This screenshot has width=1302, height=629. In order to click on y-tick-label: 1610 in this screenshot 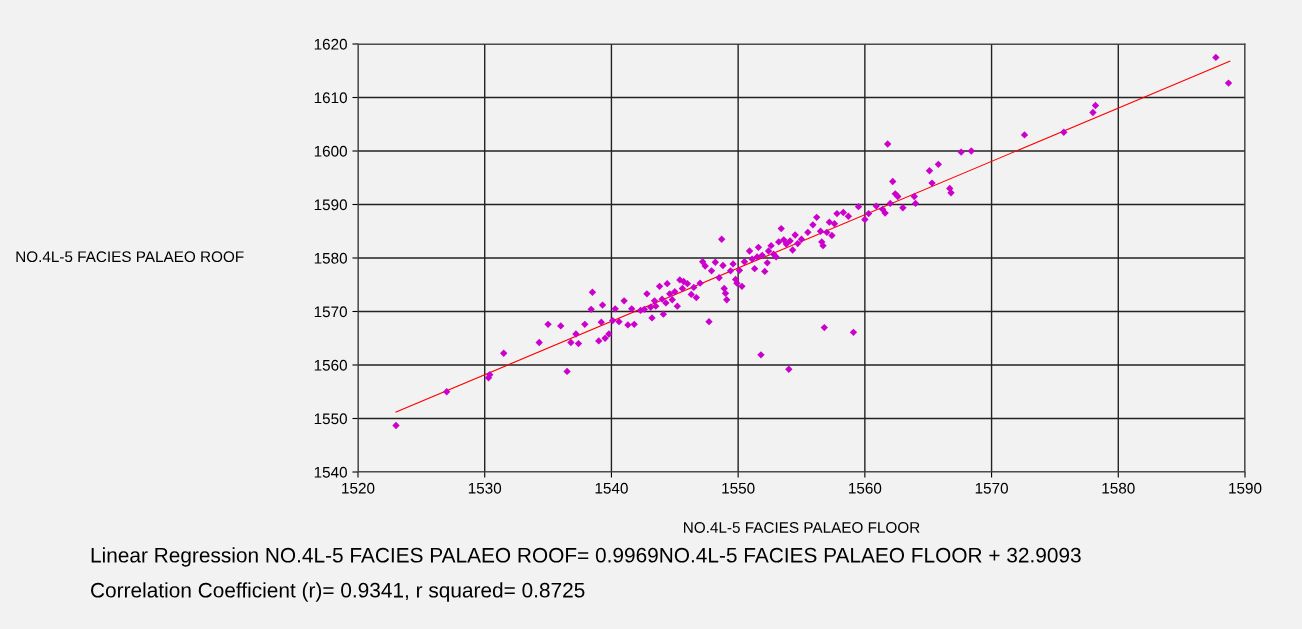, I will do `click(330, 98)`.